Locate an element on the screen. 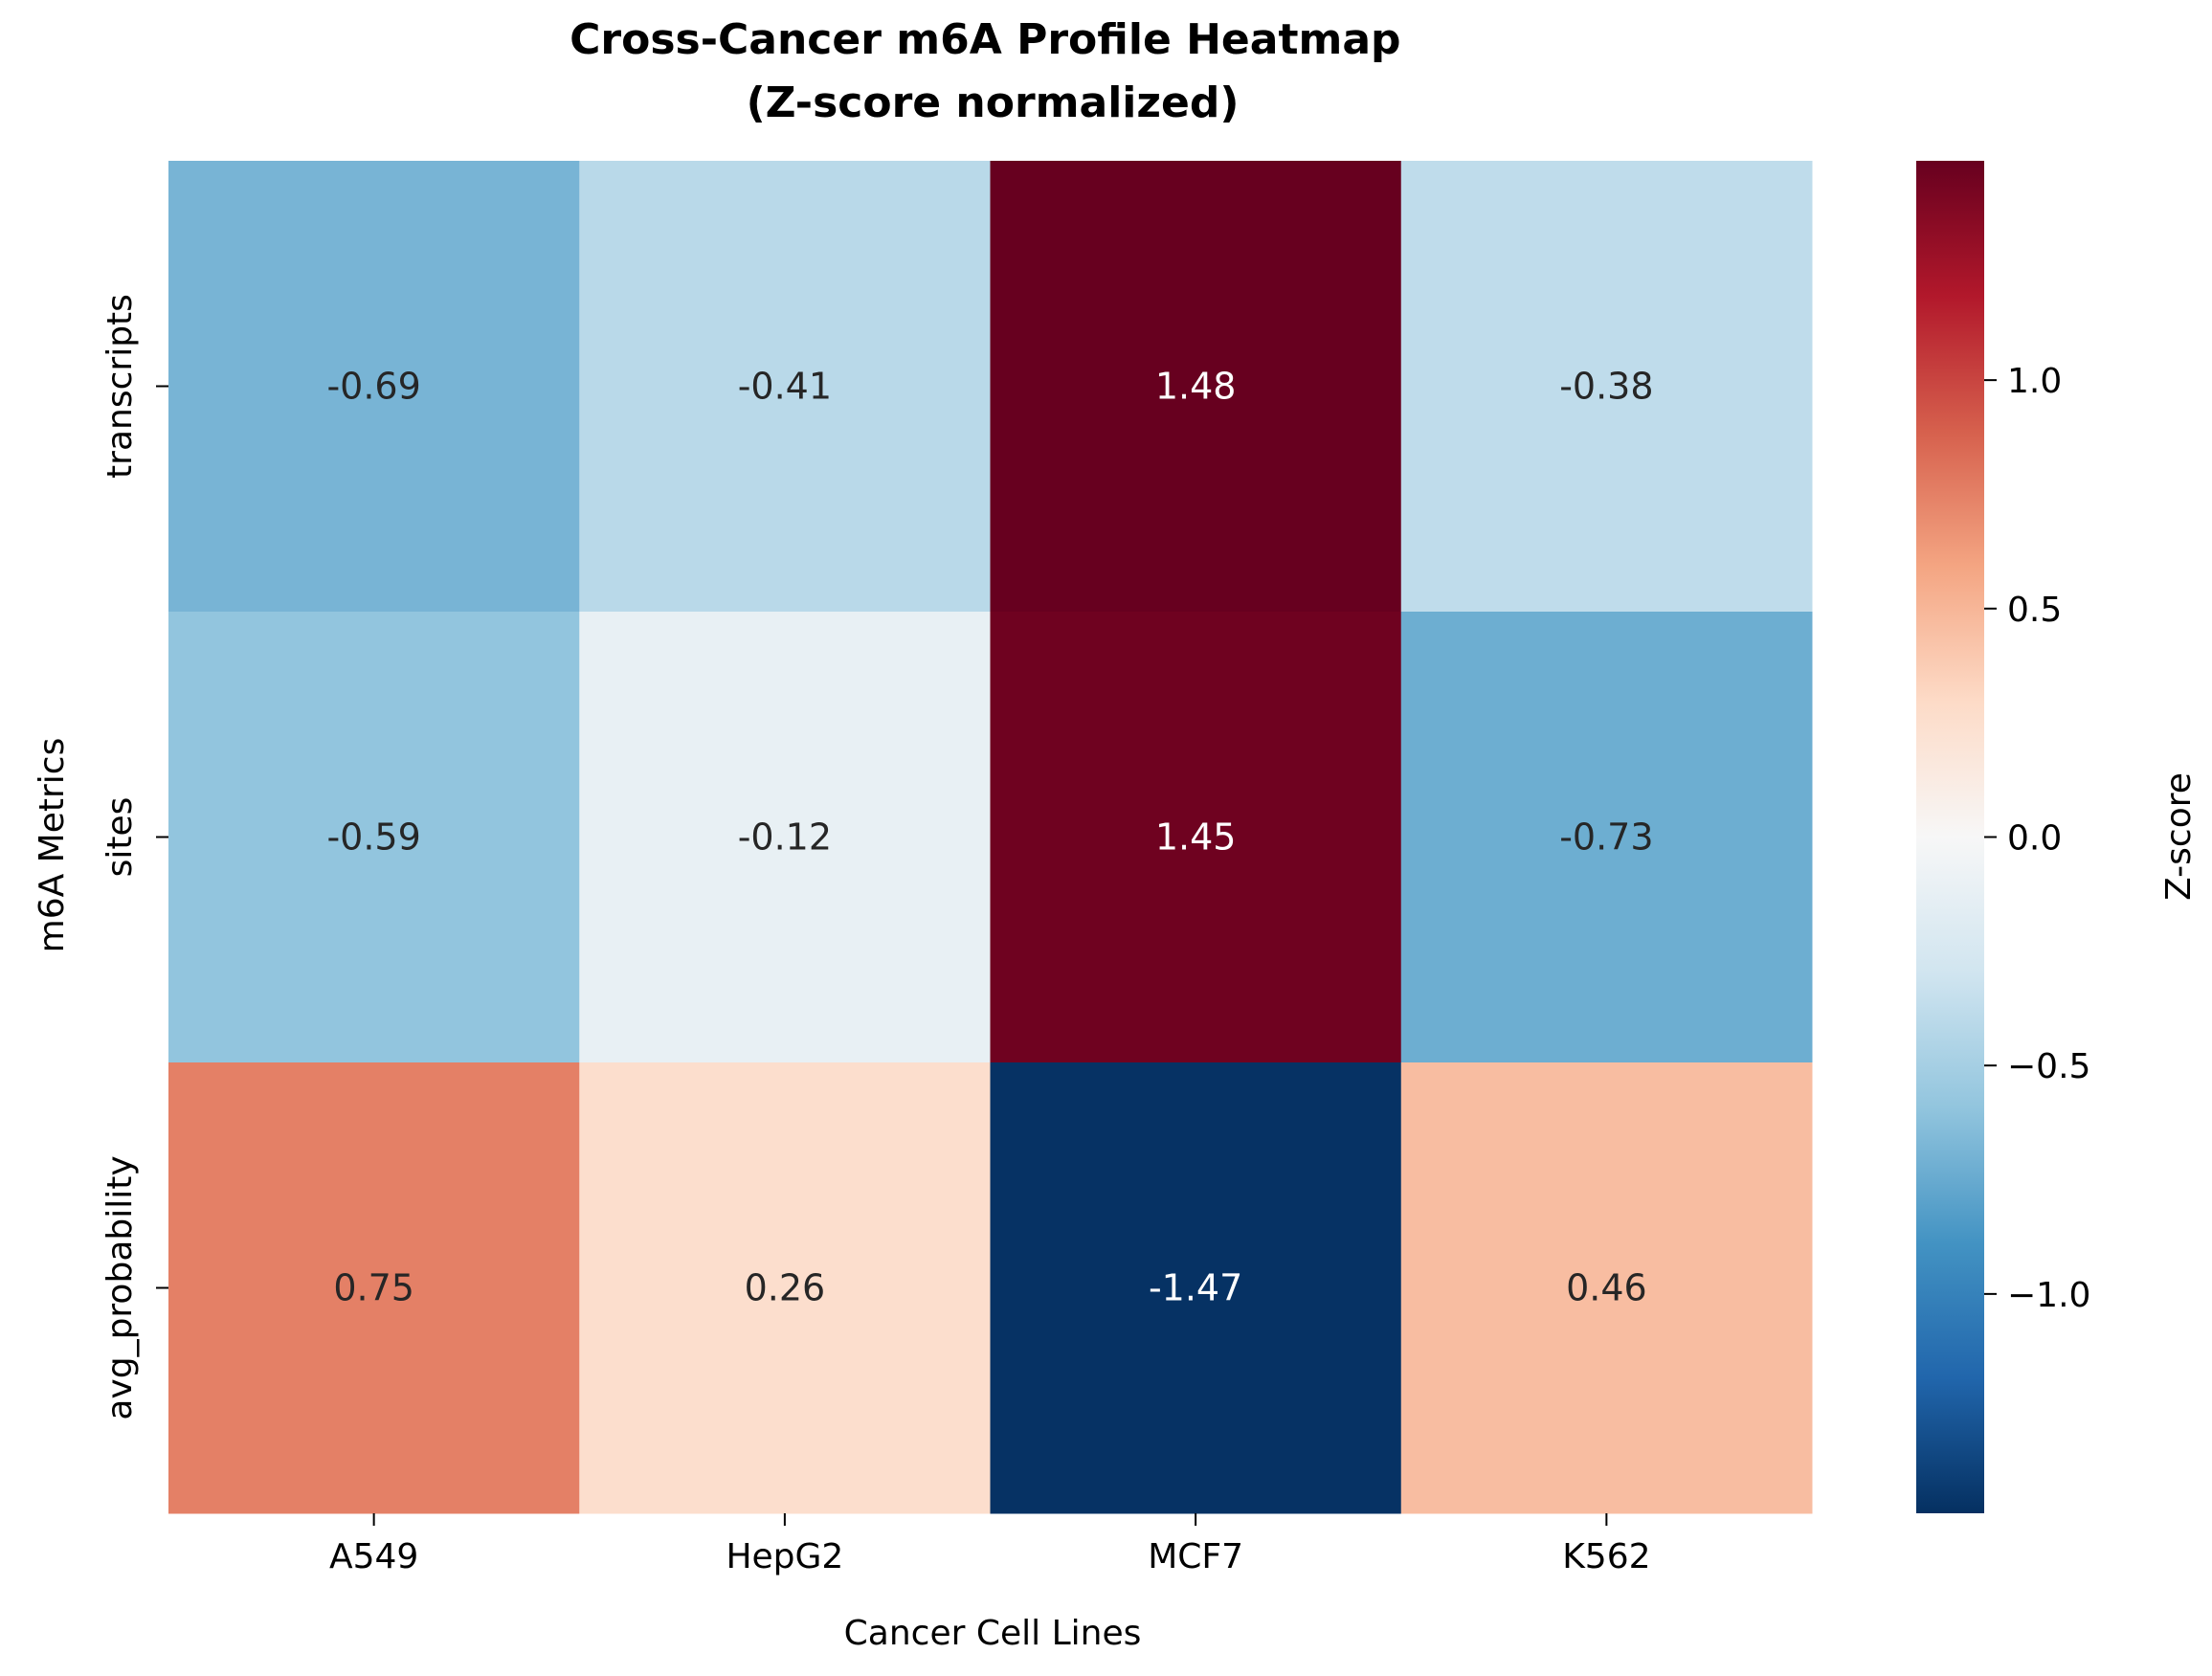 The image size is (2212, 1676). colorbar-tick-label: 0.0 is located at coordinates (2034, 839).